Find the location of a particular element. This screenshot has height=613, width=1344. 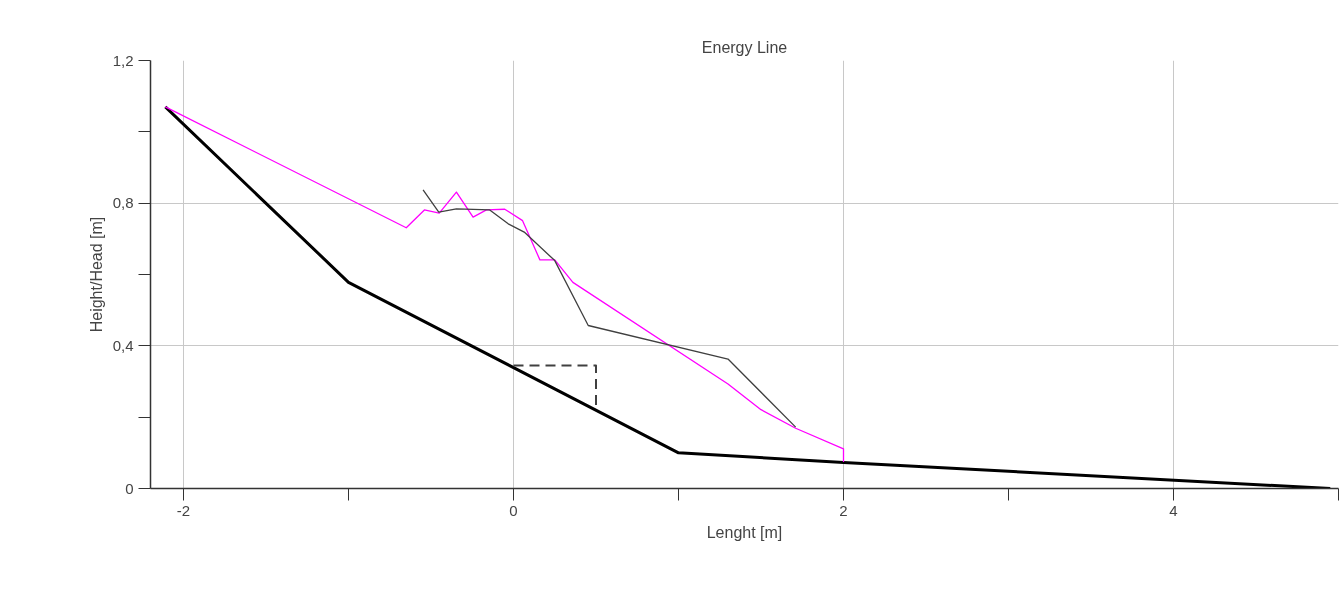

chart-title: Energy Line is located at coordinates (744, 47).